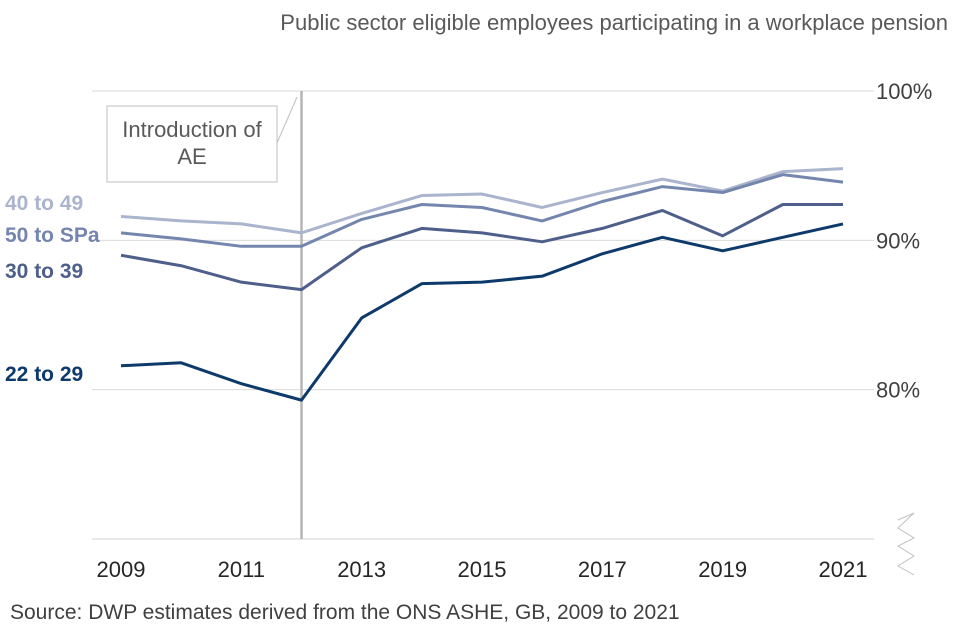 The image size is (960, 640). Describe the element at coordinates (843, 569) in the screenshot. I see `x-tick-label: 2021` at that location.